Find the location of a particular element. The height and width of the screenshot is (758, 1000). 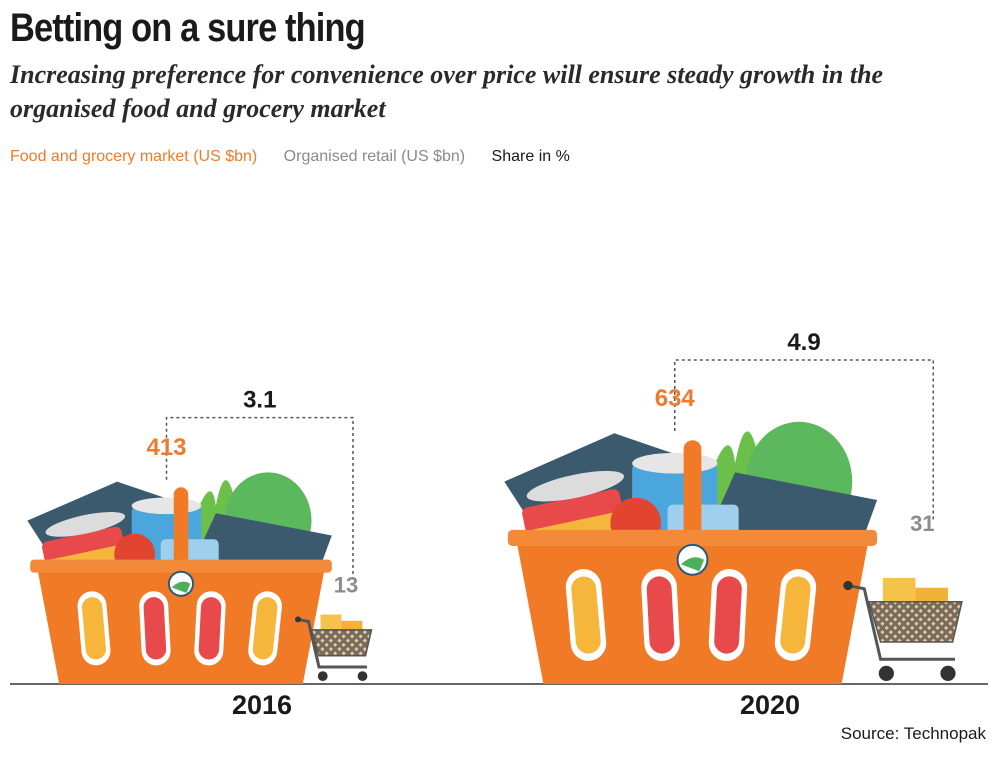

market-value-2016: 413 is located at coordinates (166, 447).